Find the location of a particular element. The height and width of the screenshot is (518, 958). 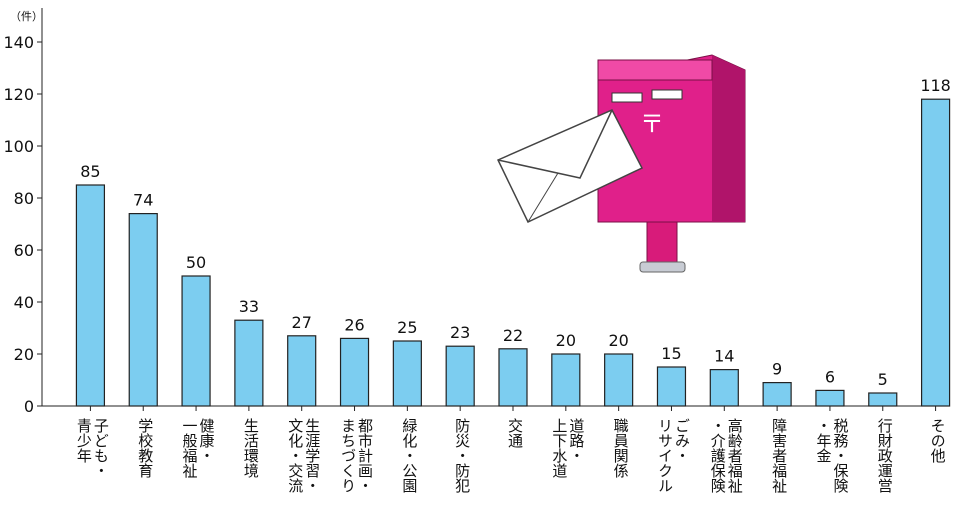

value-label: 33 is located at coordinates (249, 306).